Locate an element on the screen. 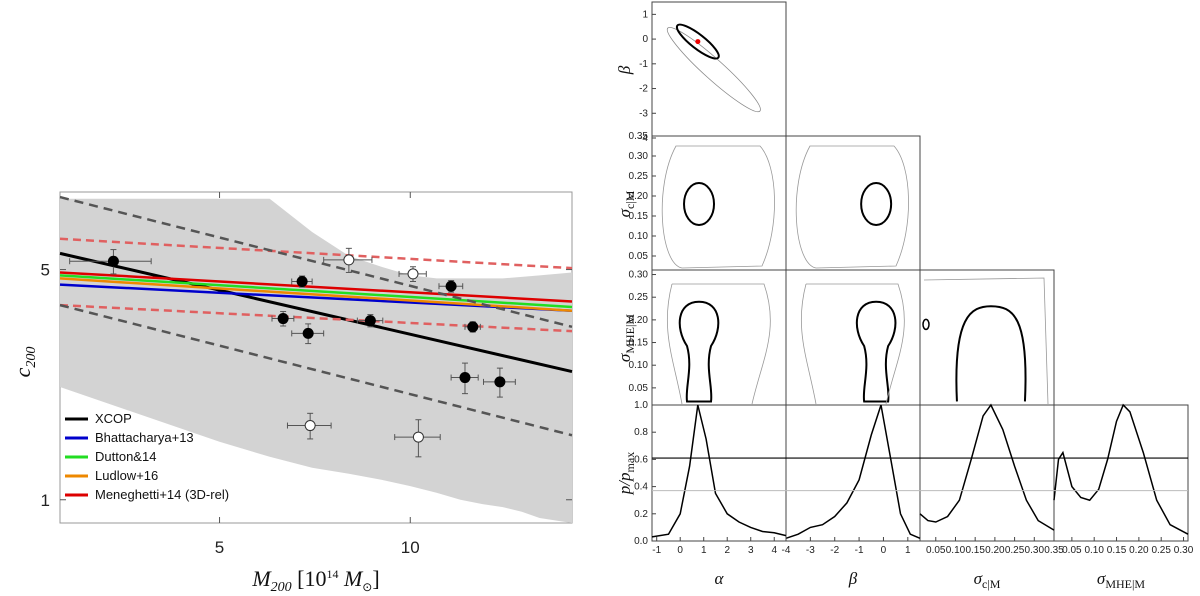  corner-x-tick-label: -2 is located at coordinates (834, 550).